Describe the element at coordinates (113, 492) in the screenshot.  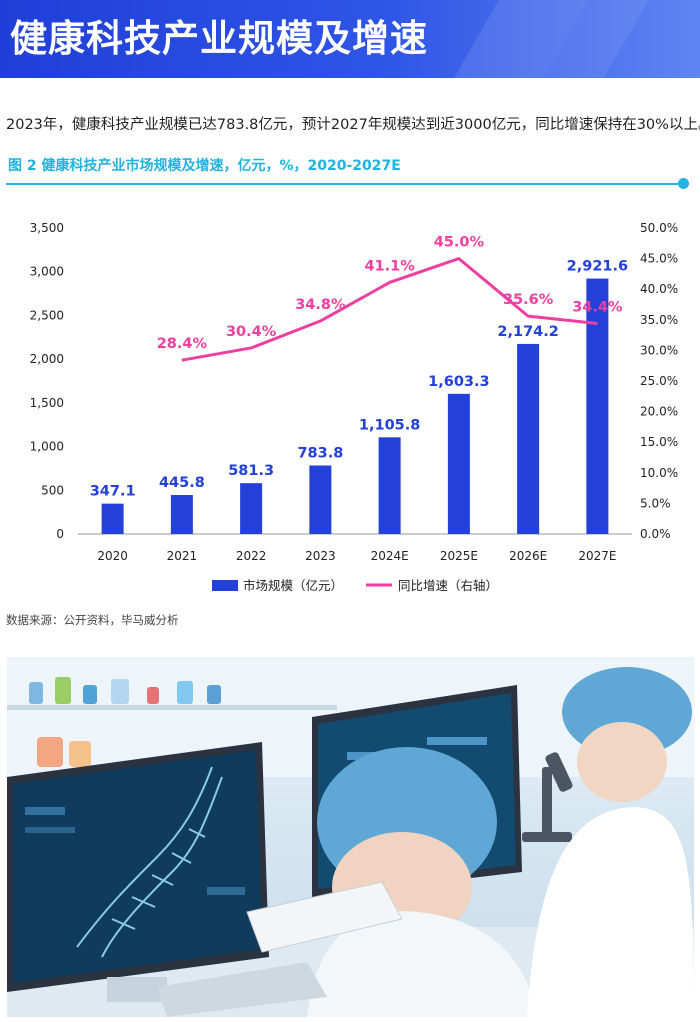
I see `bar-value-label: 347.1` at that location.